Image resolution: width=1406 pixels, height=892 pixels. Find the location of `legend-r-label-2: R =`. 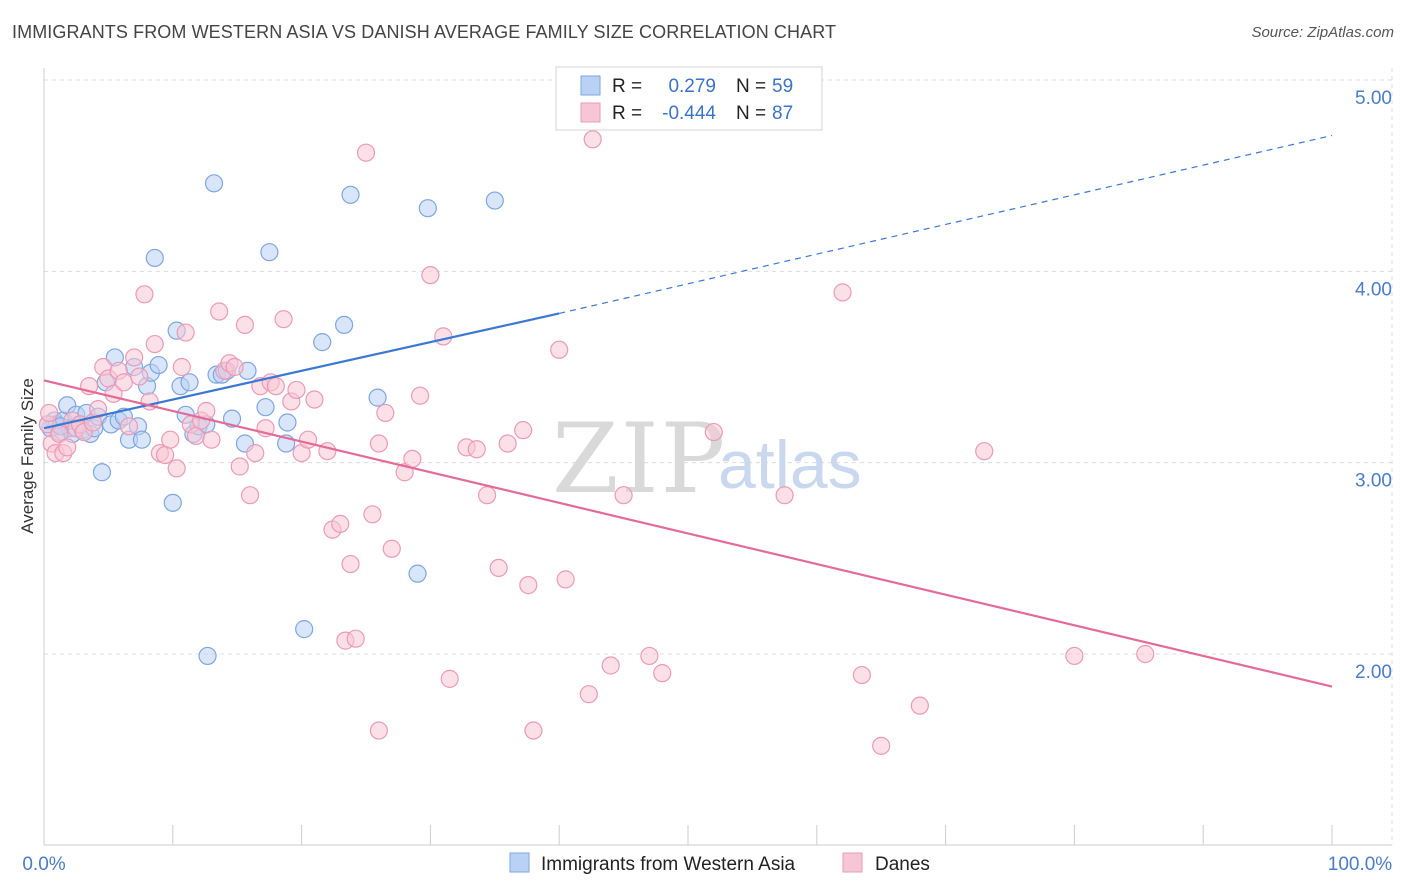

legend-r-label-2: R = is located at coordinates (627, 113).